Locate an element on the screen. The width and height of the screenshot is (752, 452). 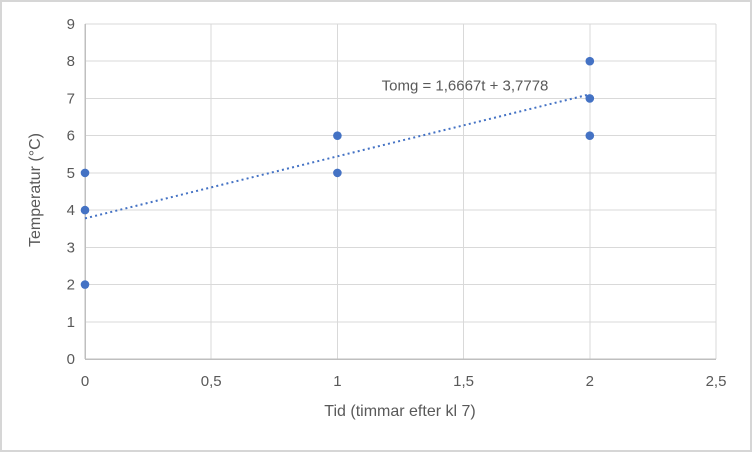
x-tick-label: 0 is located at coordinates (85, 381).